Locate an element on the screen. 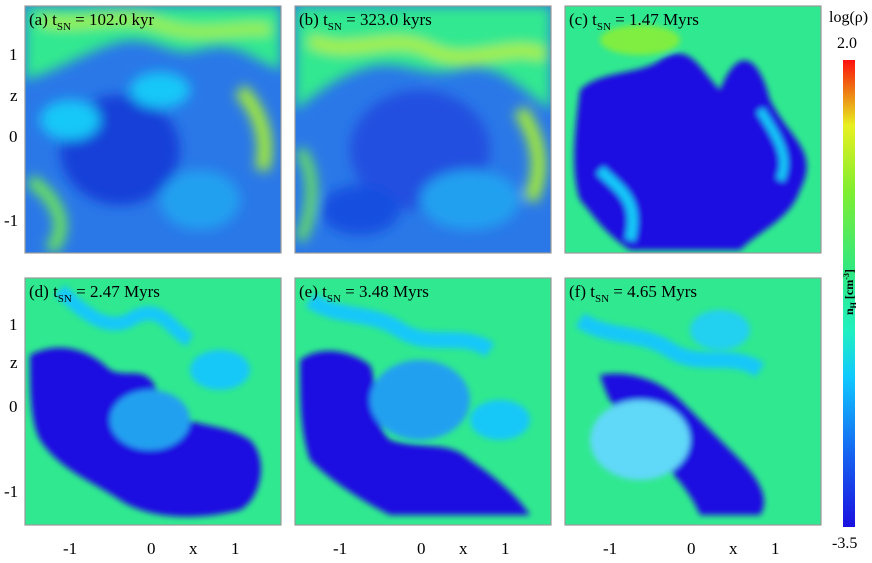  x-axis-col-3: -1 0 x 1 is located at coordinates (691, 548).